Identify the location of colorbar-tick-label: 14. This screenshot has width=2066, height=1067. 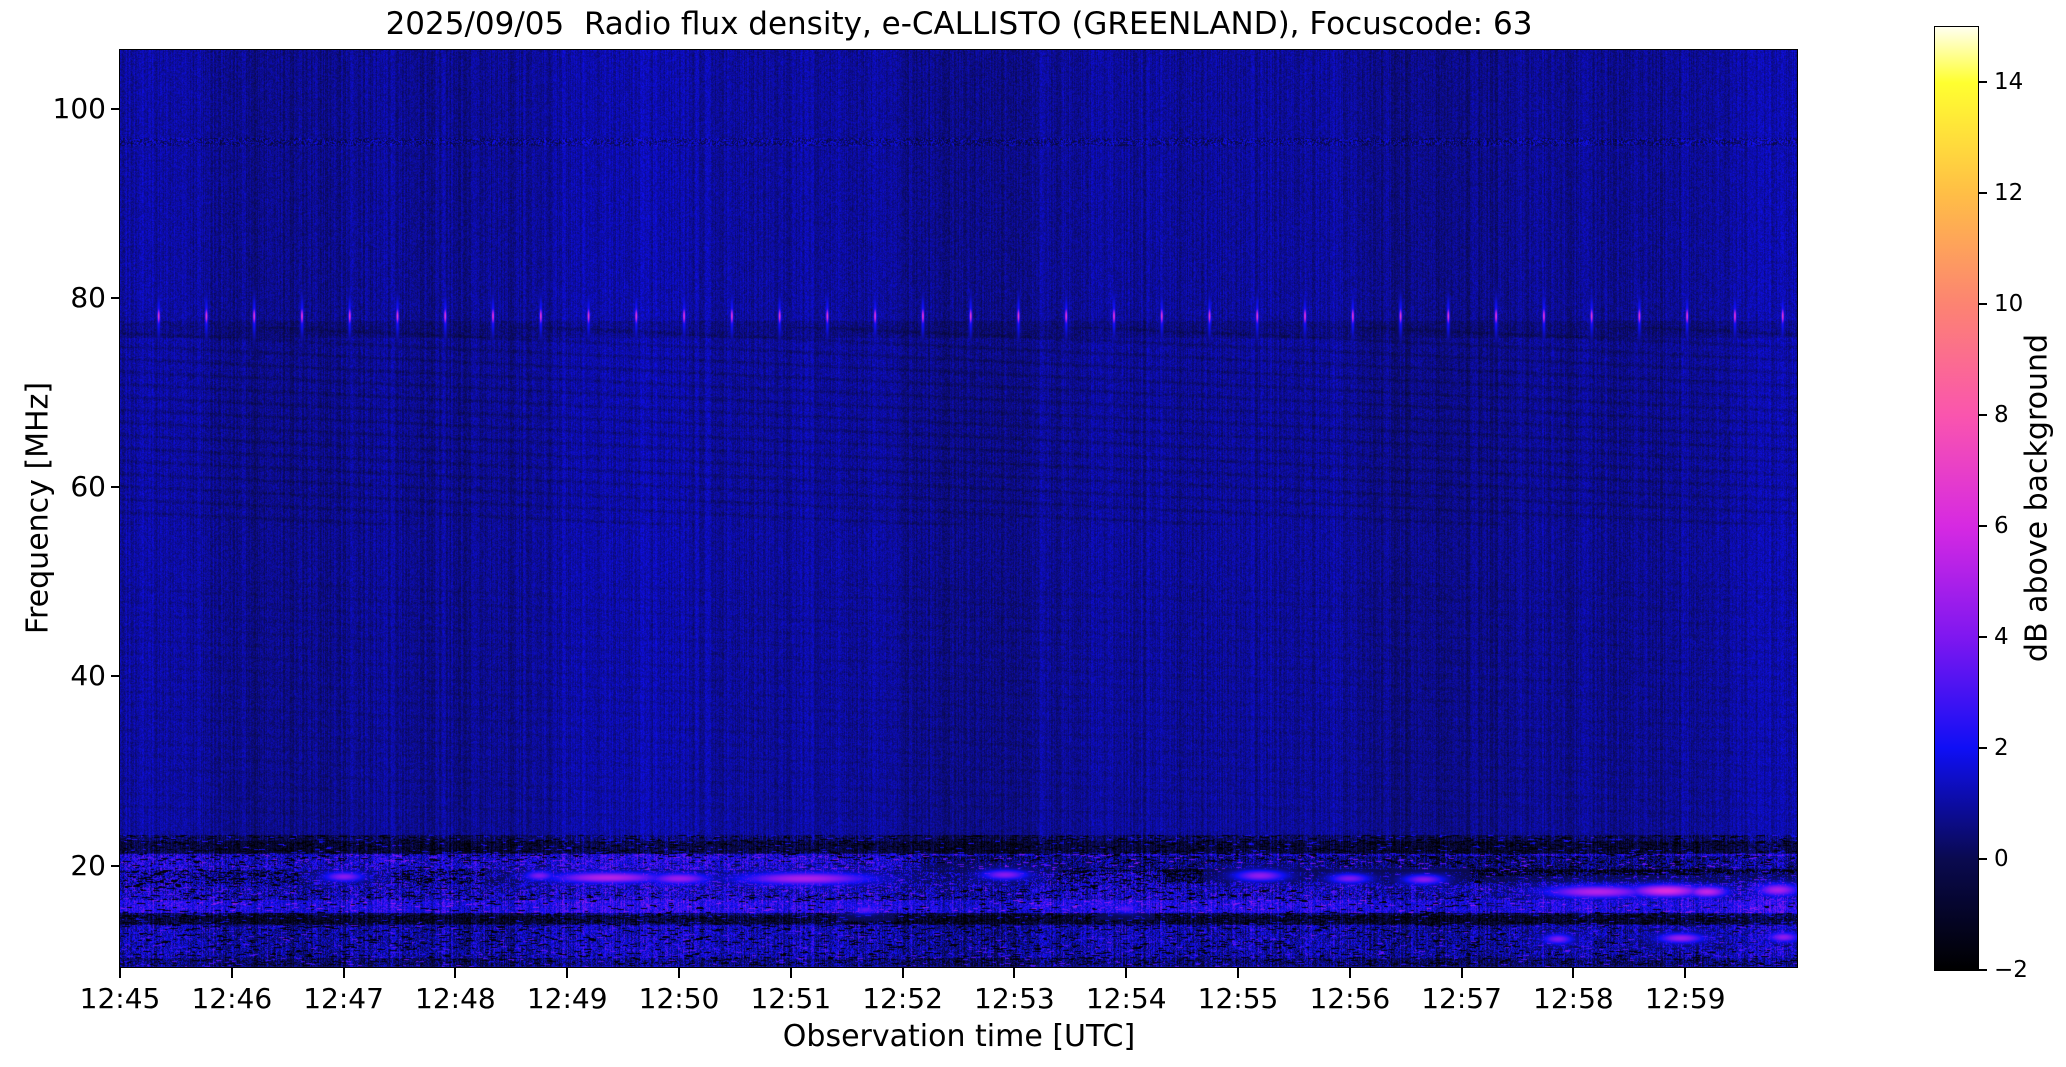
(2009, 82).